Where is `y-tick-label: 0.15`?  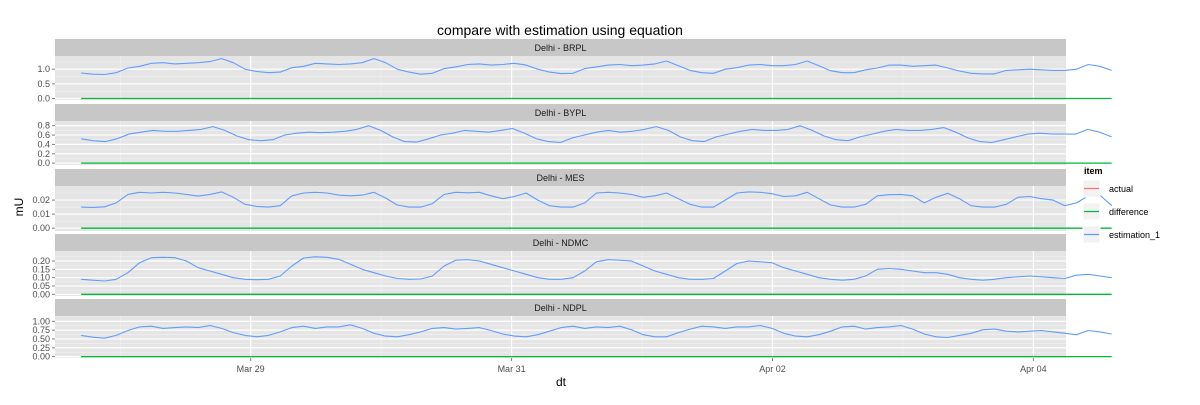 y-tick-label: 0.15 is located at coordinates (41, 269).